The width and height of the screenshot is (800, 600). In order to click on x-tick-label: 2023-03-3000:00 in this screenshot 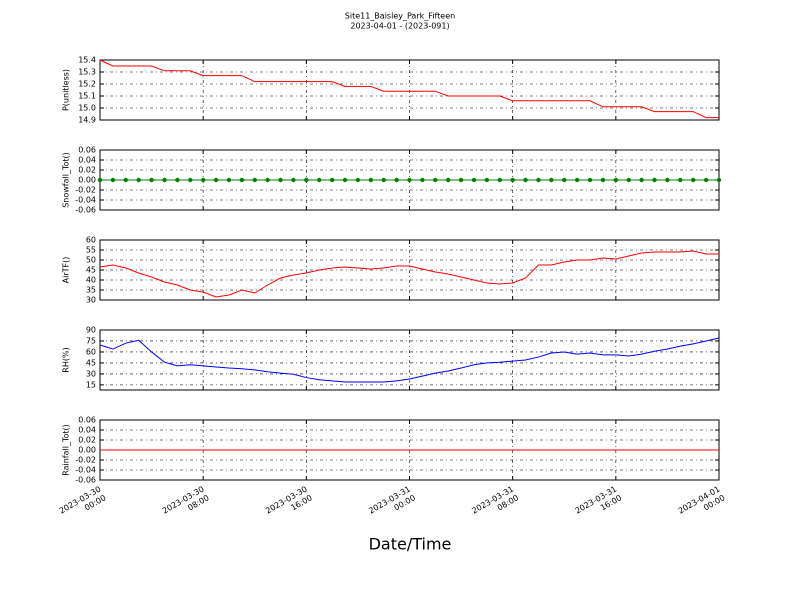, I will do `click(82, 504)`.